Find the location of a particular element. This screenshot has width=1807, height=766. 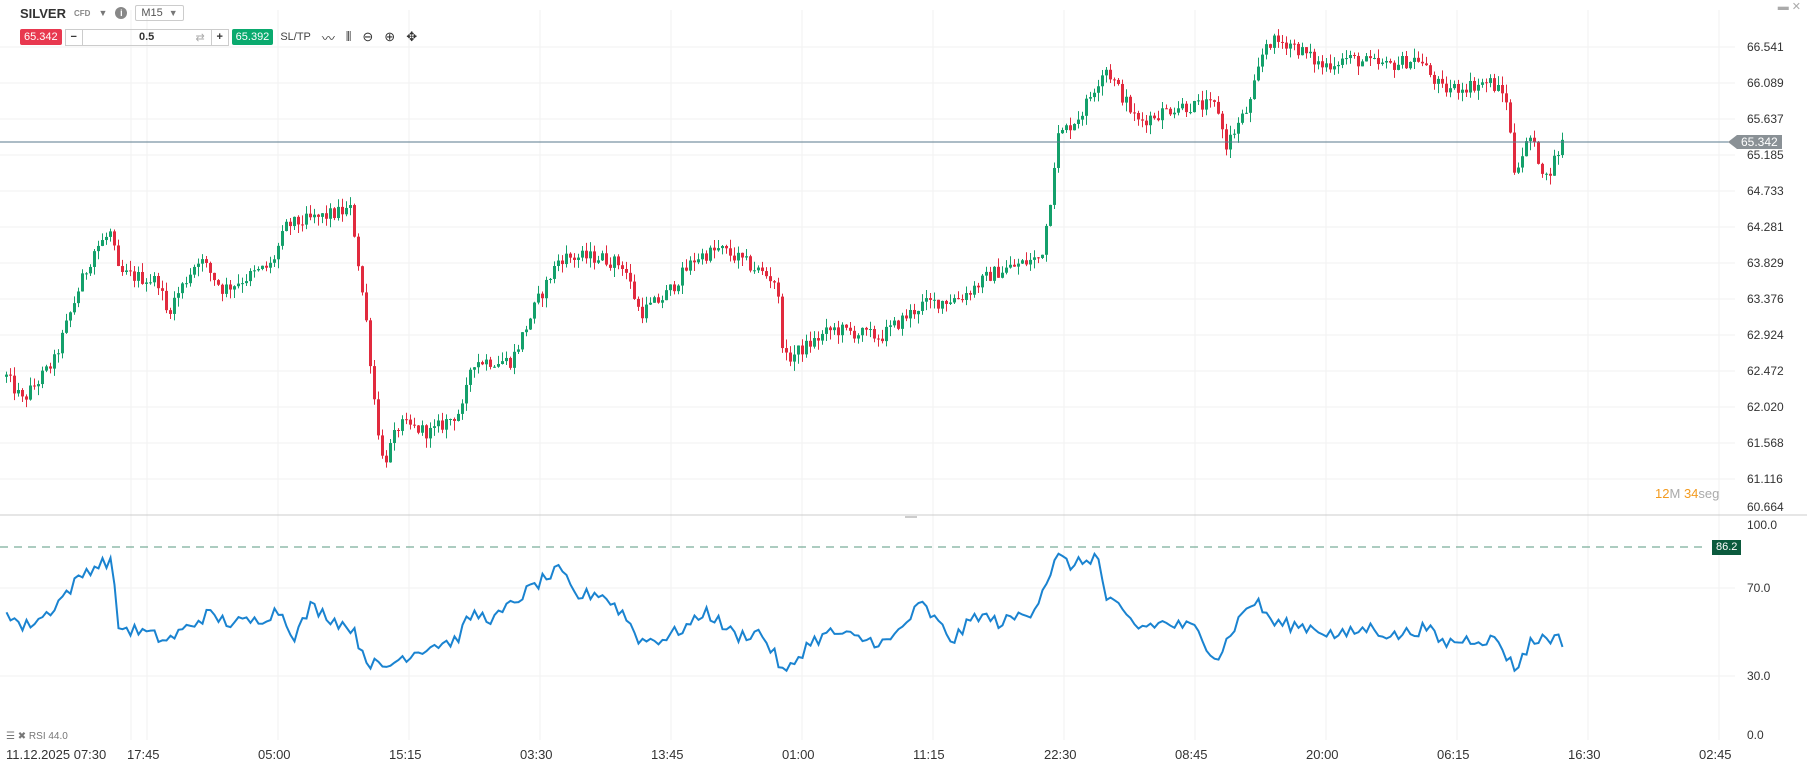

price-tick: 62.472 is located at coordinates (1765, 371).